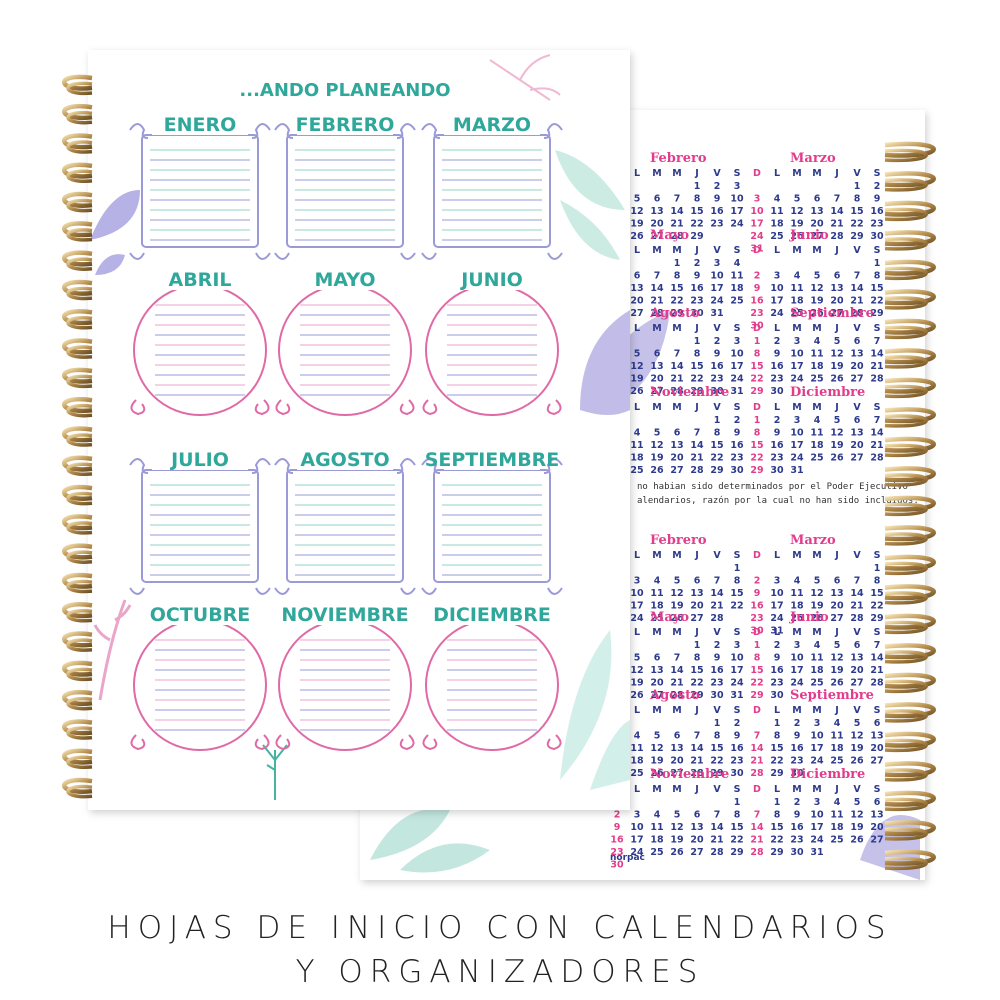 This screenshot has height=1000, width=1000. I want to click on day-number: 18, so click(637, 458).